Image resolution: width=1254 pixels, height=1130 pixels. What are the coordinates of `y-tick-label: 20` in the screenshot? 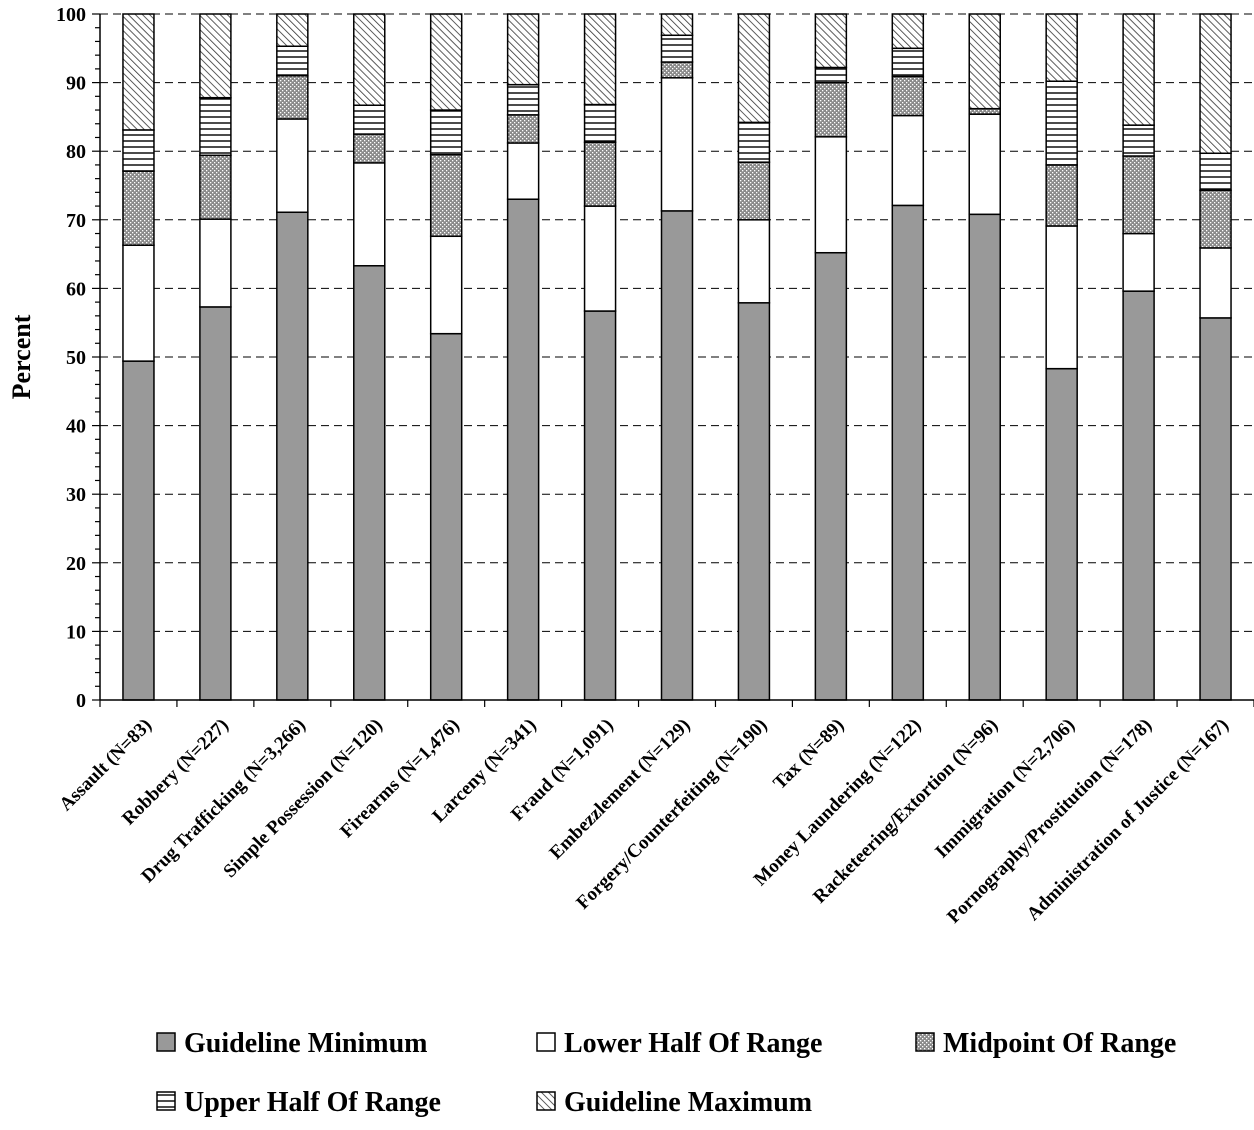 It's located at (76, 564).